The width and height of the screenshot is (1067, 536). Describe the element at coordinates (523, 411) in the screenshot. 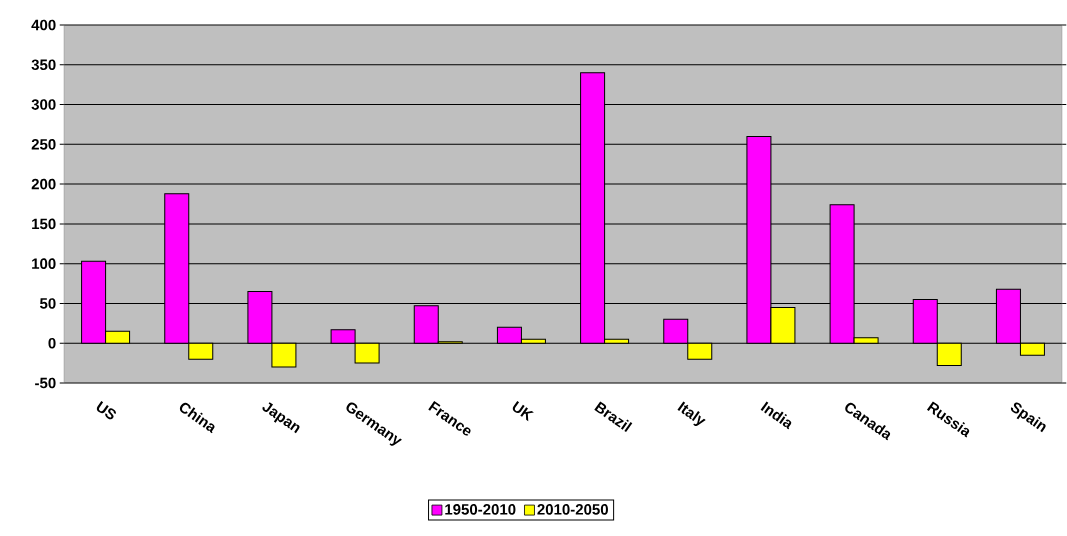

I see `x-tick-label: UK` at that location.